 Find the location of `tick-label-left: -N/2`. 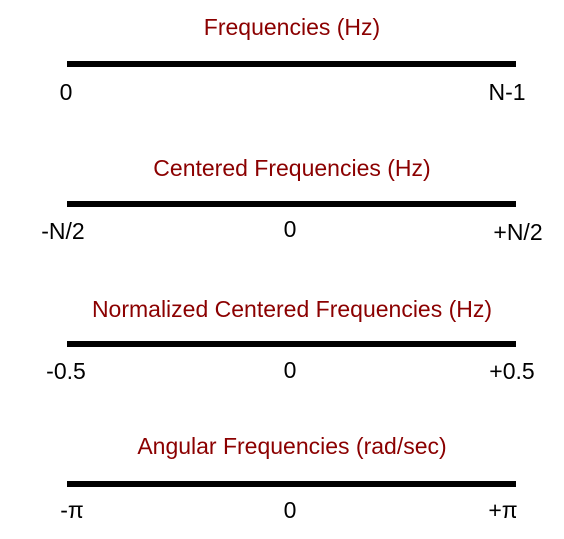

tick-label-left: -N/2 is located at coordinates (63, 231).